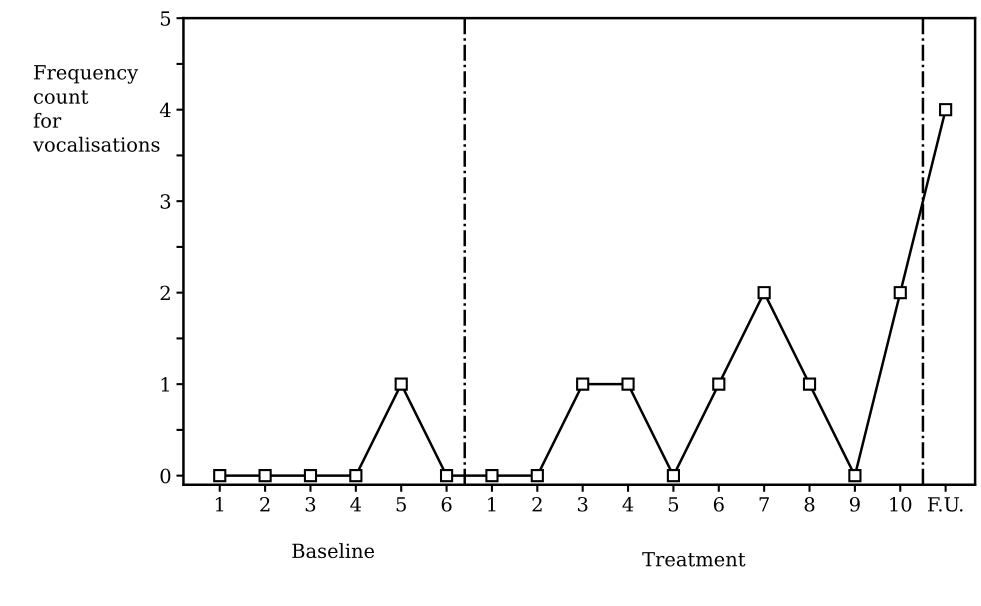 The image size is (981, 606). I want to click on x-tick-label: F.U., so click(945, 504).